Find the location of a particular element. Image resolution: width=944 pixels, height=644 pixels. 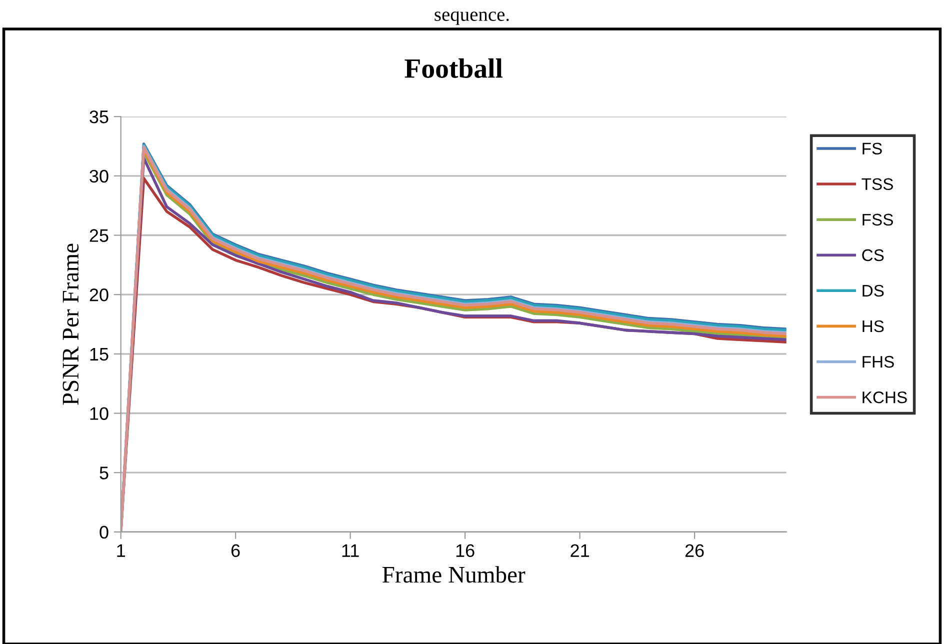

x-tick-label: 16 is located at coordinates (465, 551).